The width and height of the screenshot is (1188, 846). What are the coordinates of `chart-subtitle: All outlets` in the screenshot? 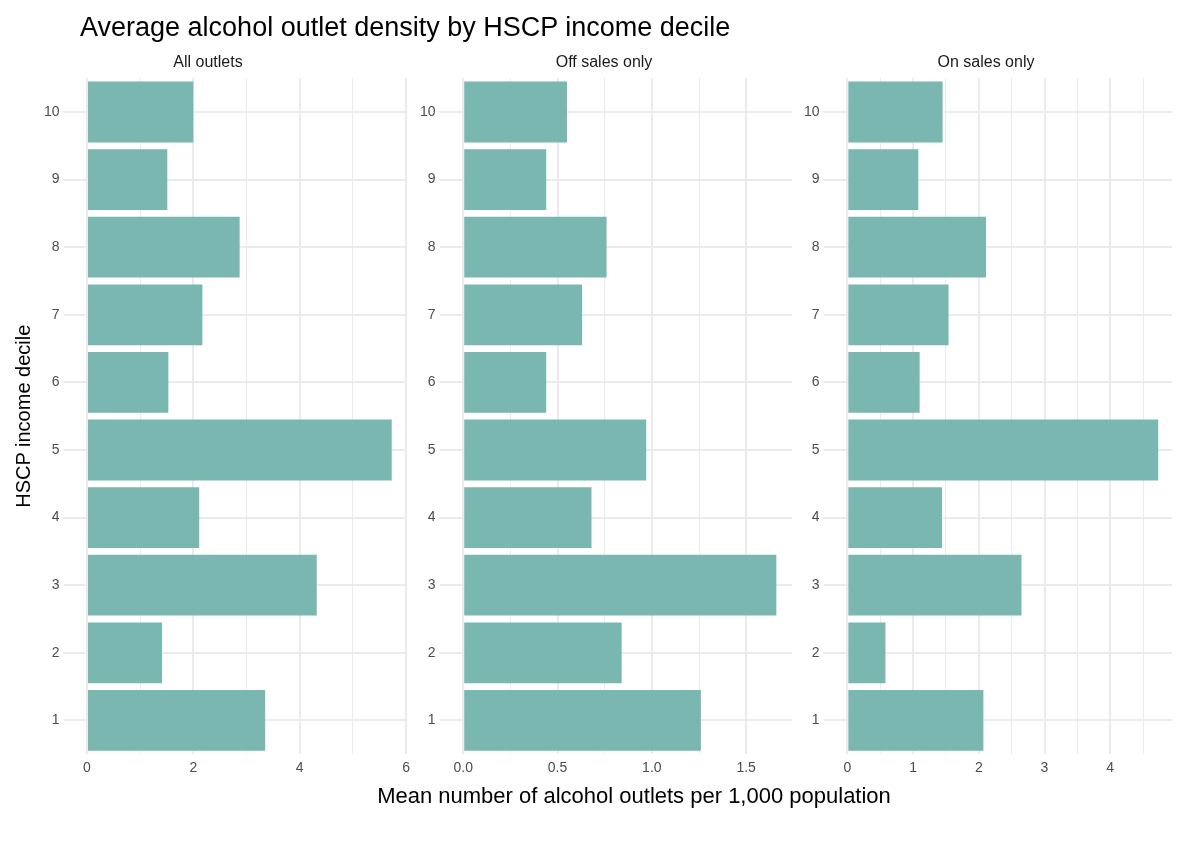 It's located at (208, 62).